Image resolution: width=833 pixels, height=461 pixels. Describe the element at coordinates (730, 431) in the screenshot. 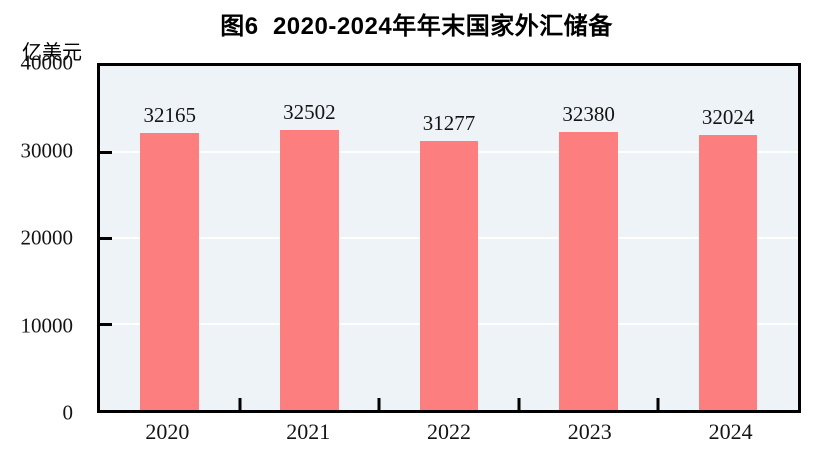

I see `x-tick-label: 2024` at that location.